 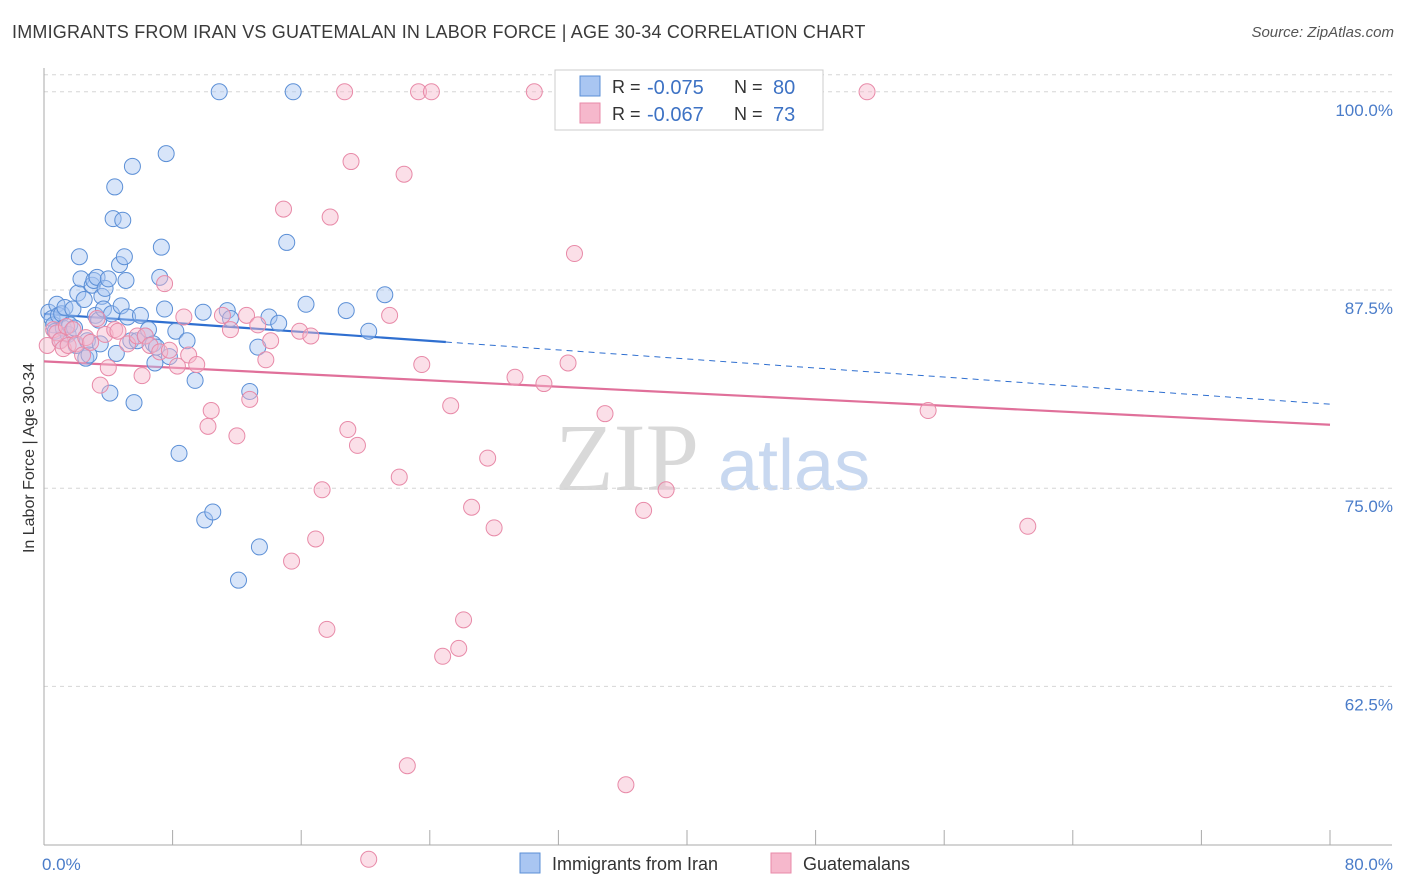 What do you see at coordinates (626, 87) in the screenshot?
I see `legend-r-label-iran: R =` at bounding box center [626, 87].